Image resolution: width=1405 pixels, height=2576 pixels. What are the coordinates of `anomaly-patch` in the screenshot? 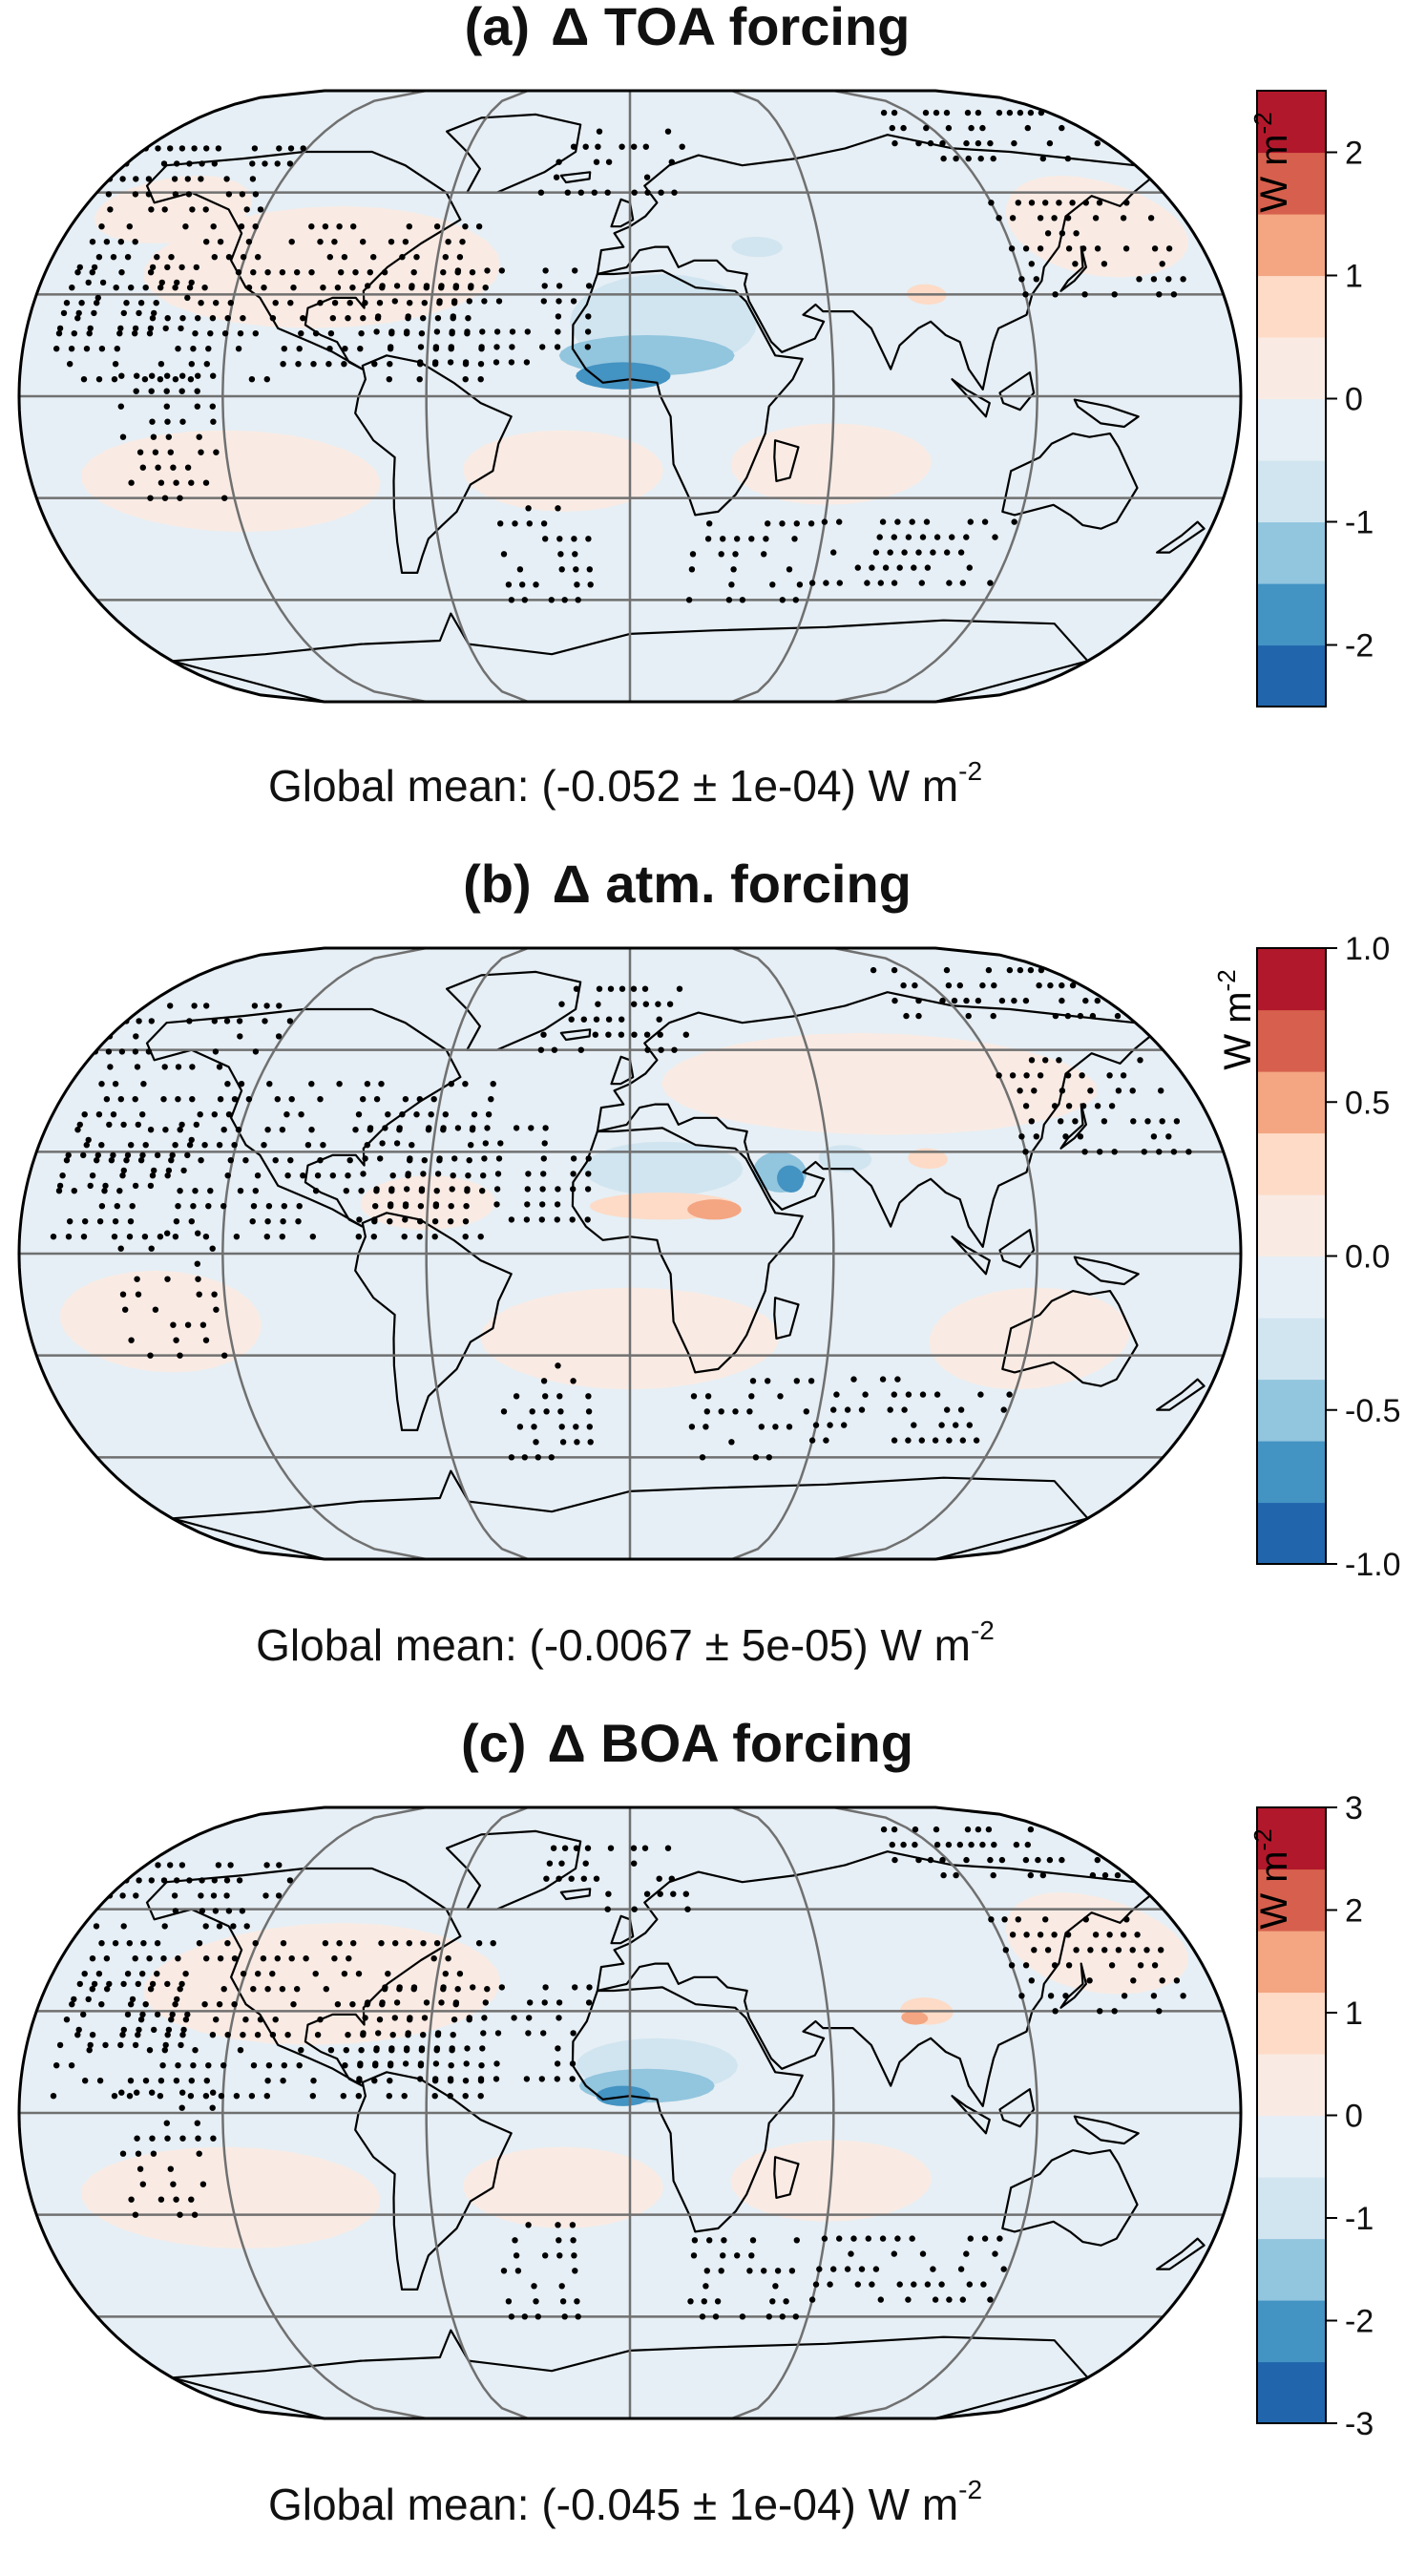 It's located at (1096, 1943).